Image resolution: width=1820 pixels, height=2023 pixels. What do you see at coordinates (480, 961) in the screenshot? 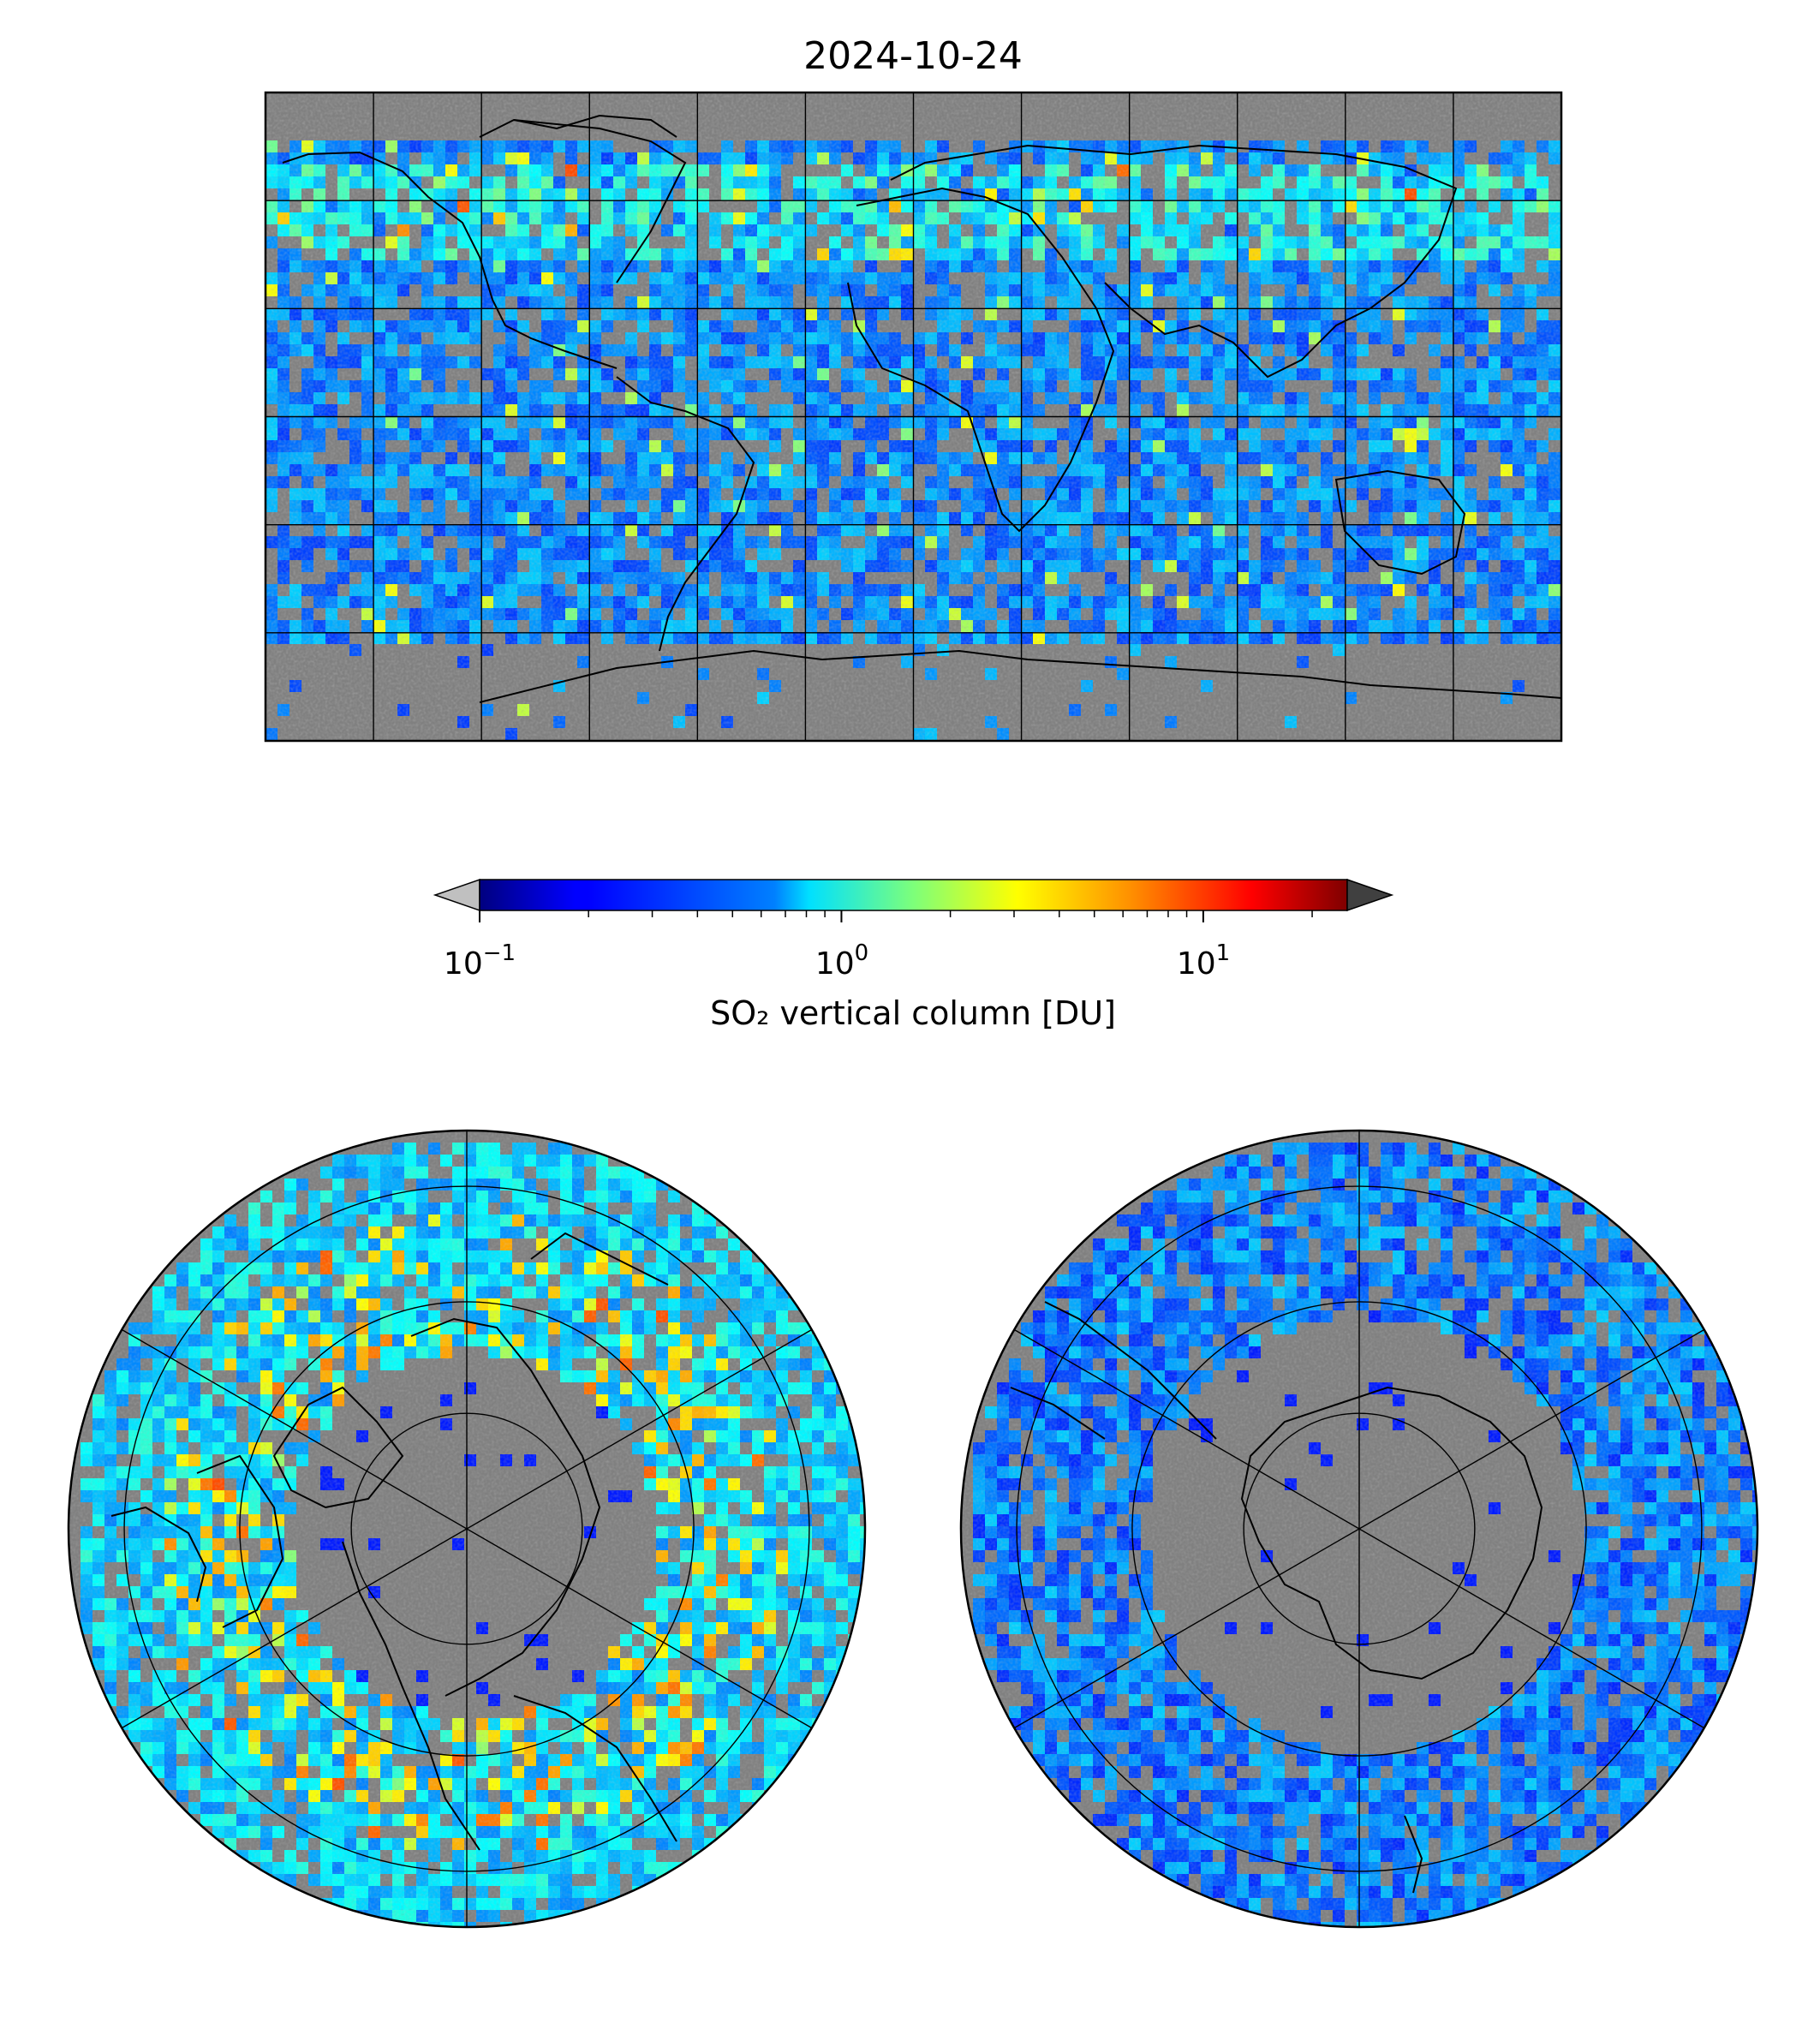
I see `colorbar-tick-label-0: 10⁻¹` at bounding box center [480, 961].